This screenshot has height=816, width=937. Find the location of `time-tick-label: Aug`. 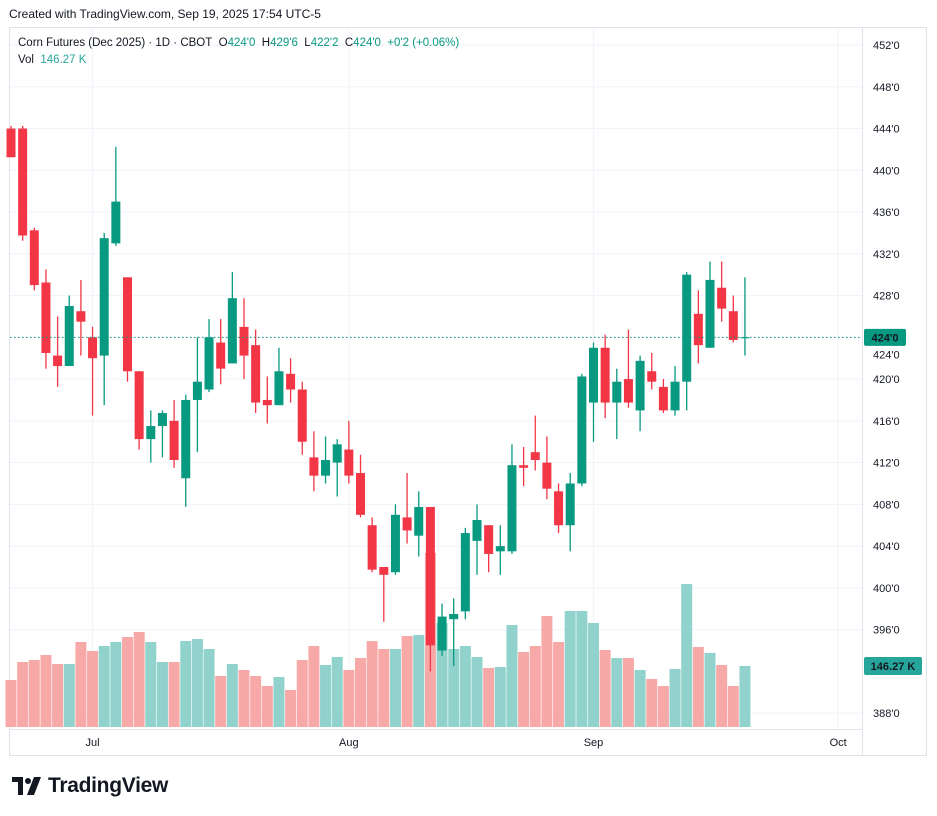

time-tick-label: Aug is located at coordinates (349, 743).